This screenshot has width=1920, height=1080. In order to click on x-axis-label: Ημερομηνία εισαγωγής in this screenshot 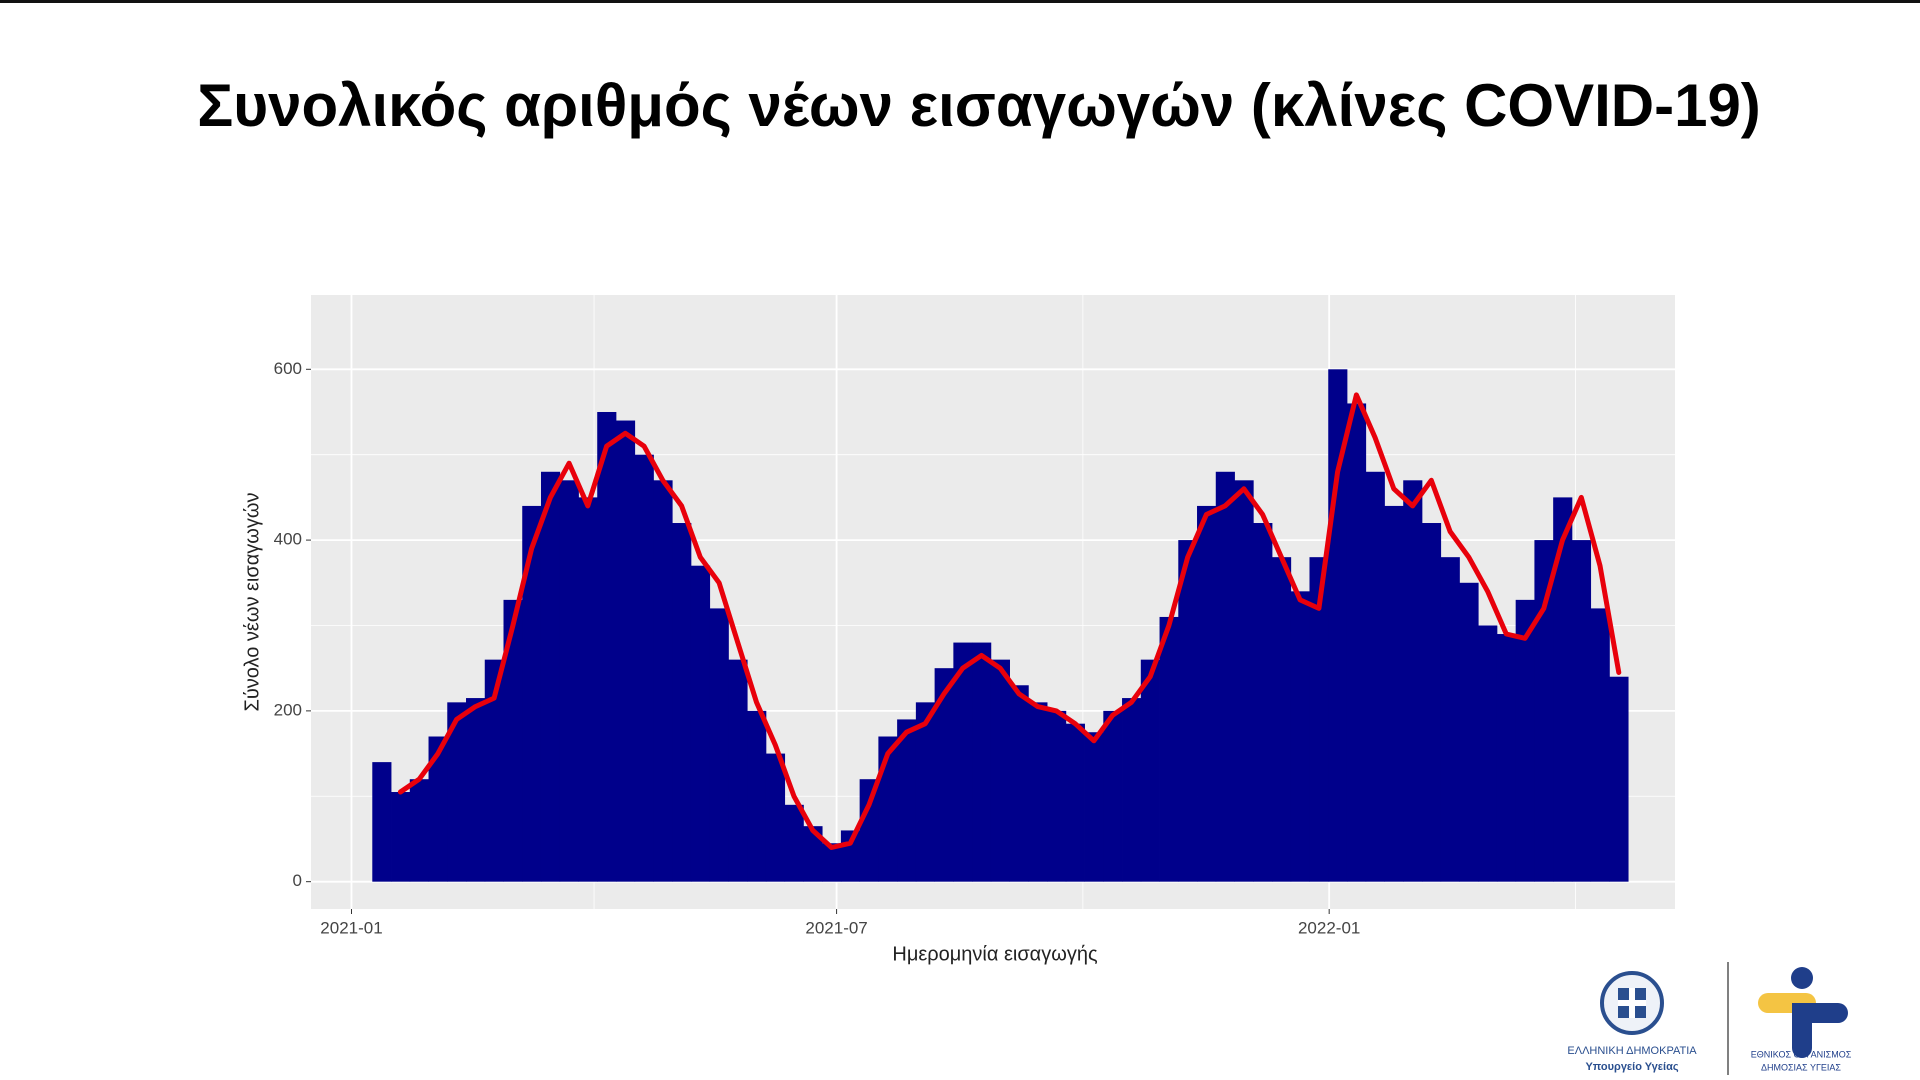, I will do `click(995, 954)`.